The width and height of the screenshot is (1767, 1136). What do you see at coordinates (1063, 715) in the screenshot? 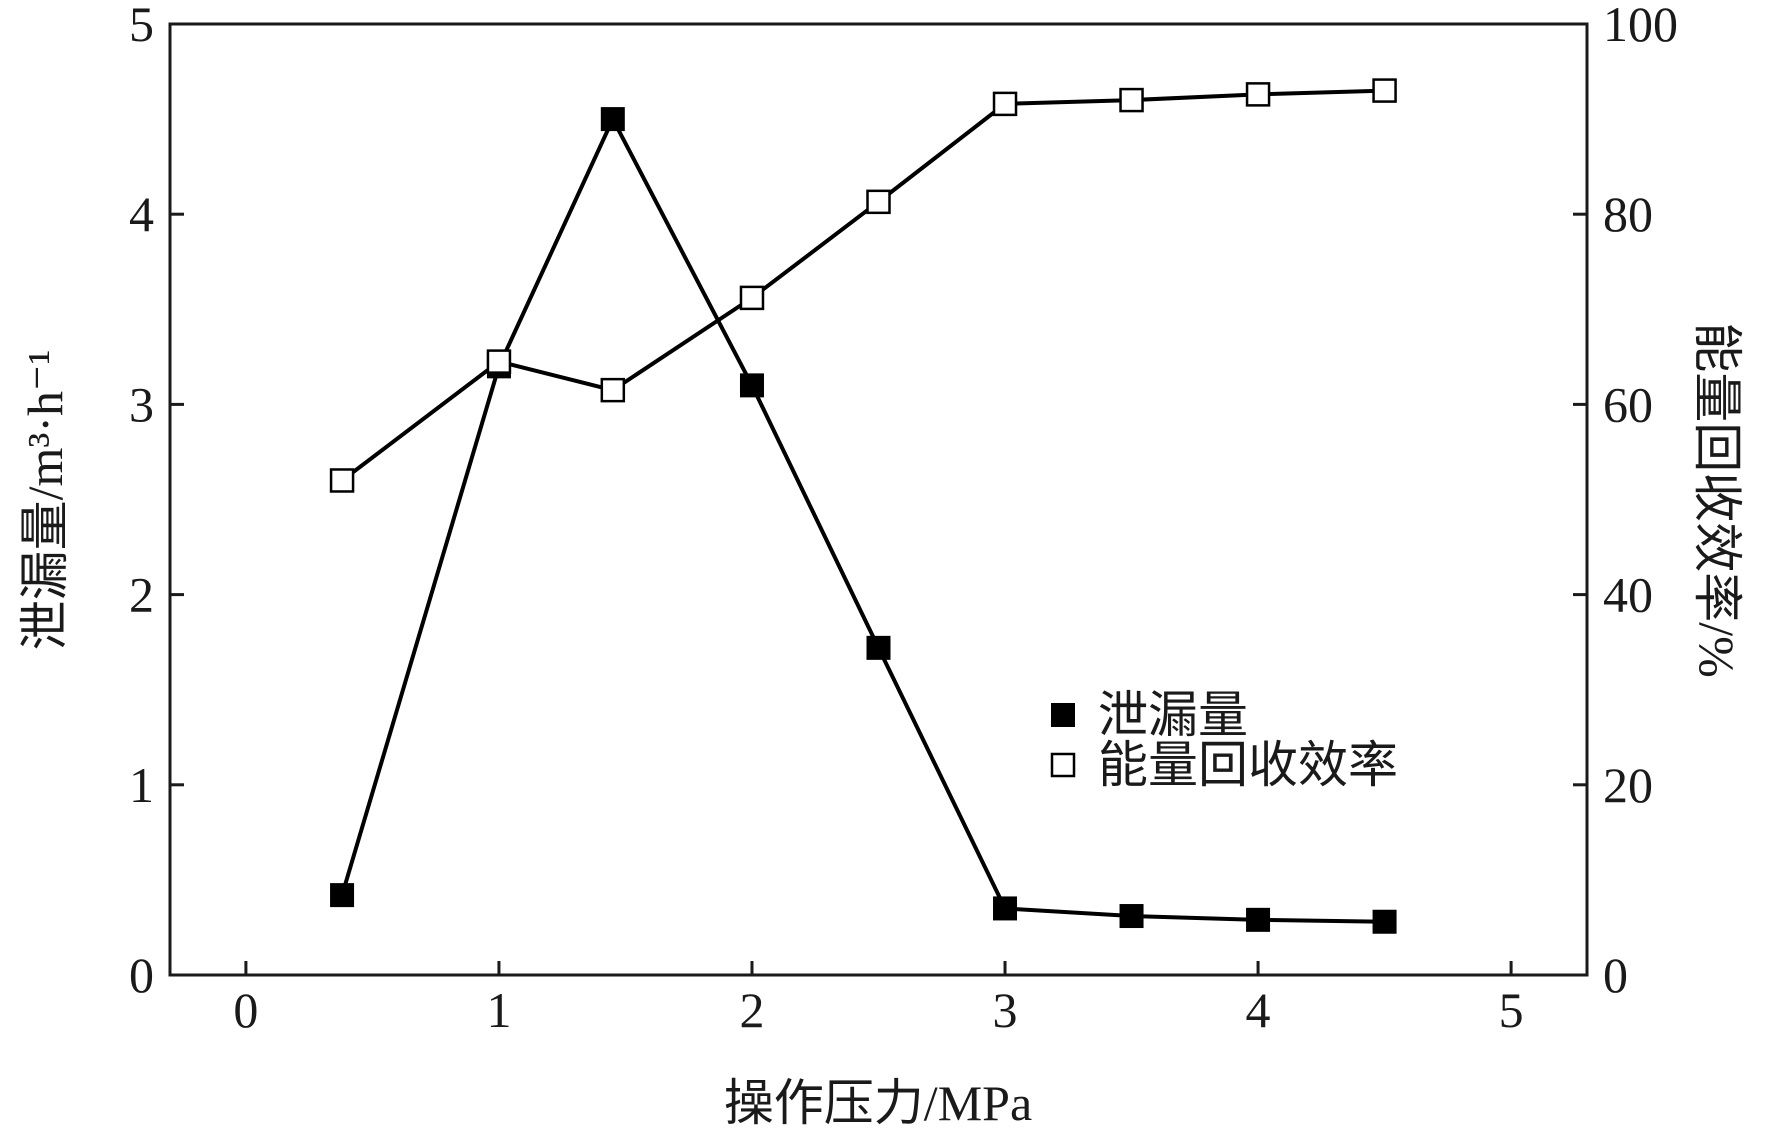
I see `legend-marker-leakage` at bounding box center [1063, 715].